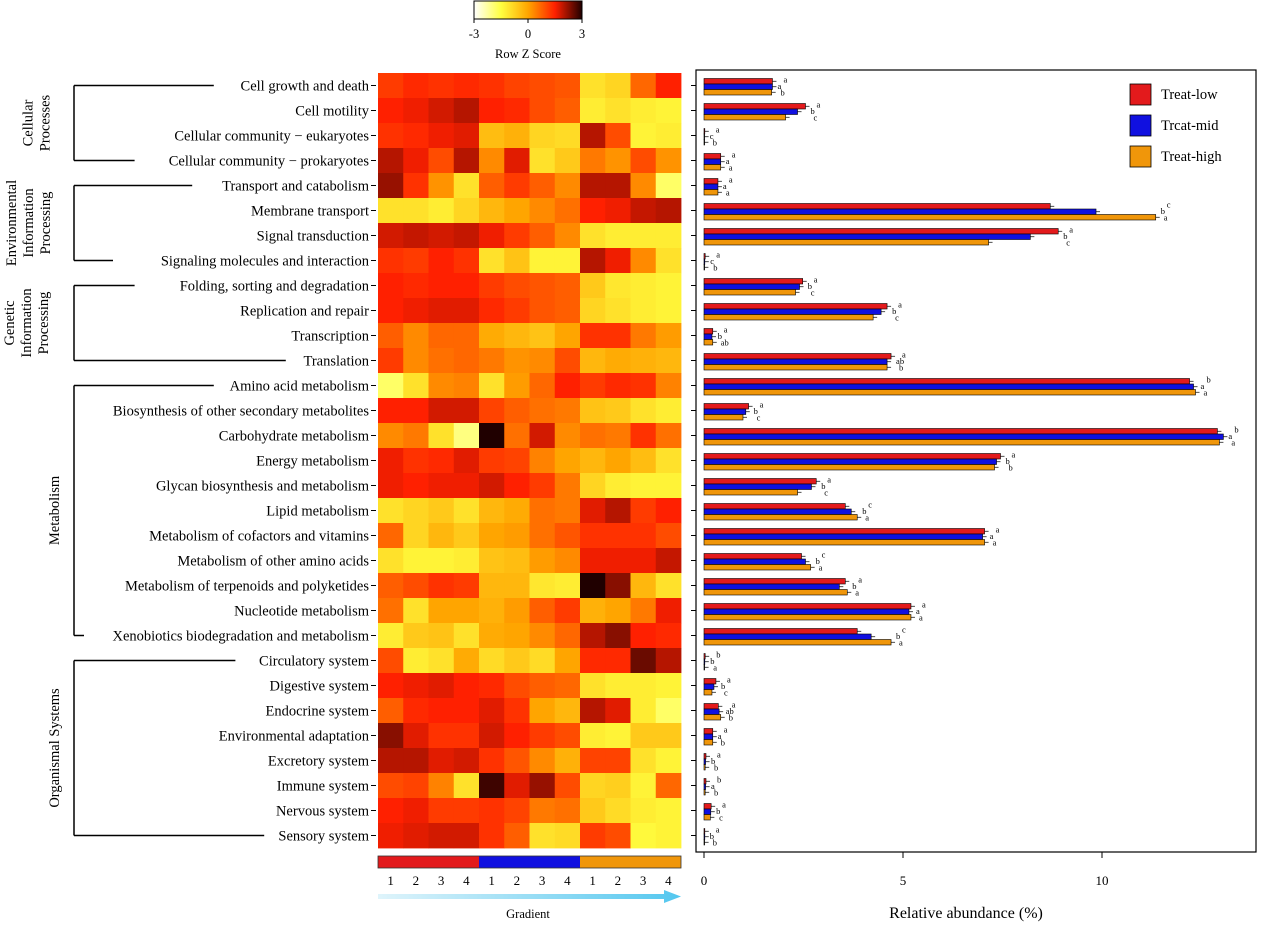 This screenshot has width=1268, height=925. Describe the element at coordinates (323, 837) in the screenshot. I see `row-label: Sensory system` at that location.